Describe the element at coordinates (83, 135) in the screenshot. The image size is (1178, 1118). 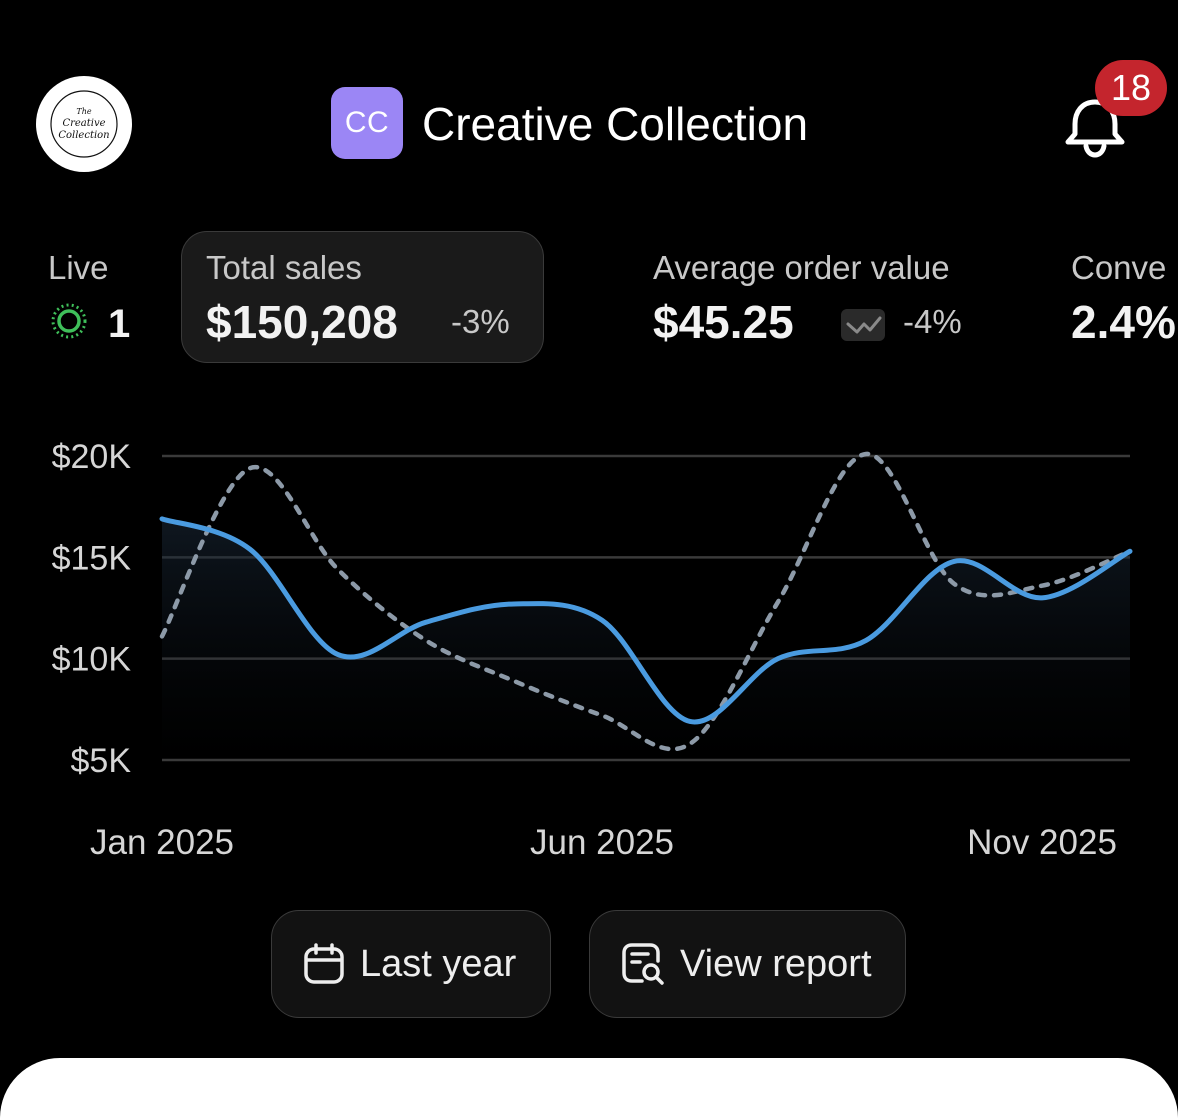
I see `svg-text: Collection` at that location.